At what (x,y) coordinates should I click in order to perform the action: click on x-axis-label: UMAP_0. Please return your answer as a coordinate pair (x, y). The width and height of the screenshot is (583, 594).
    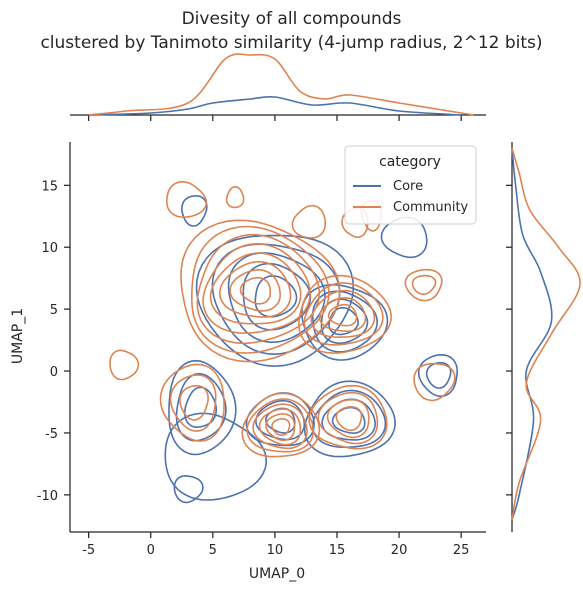
    Looking at the image, I should click on (277, 574).